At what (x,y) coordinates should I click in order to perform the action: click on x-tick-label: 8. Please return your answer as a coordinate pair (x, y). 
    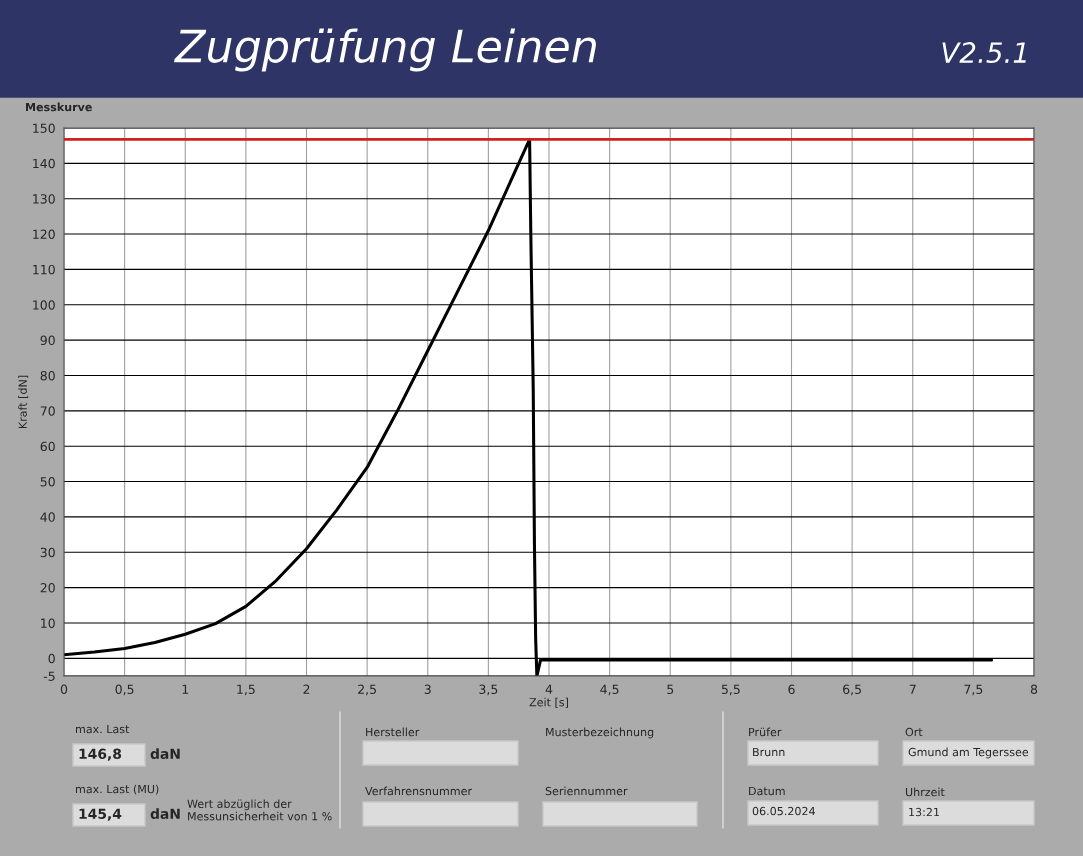
    Looking at the image, I should click on (1034, 689).